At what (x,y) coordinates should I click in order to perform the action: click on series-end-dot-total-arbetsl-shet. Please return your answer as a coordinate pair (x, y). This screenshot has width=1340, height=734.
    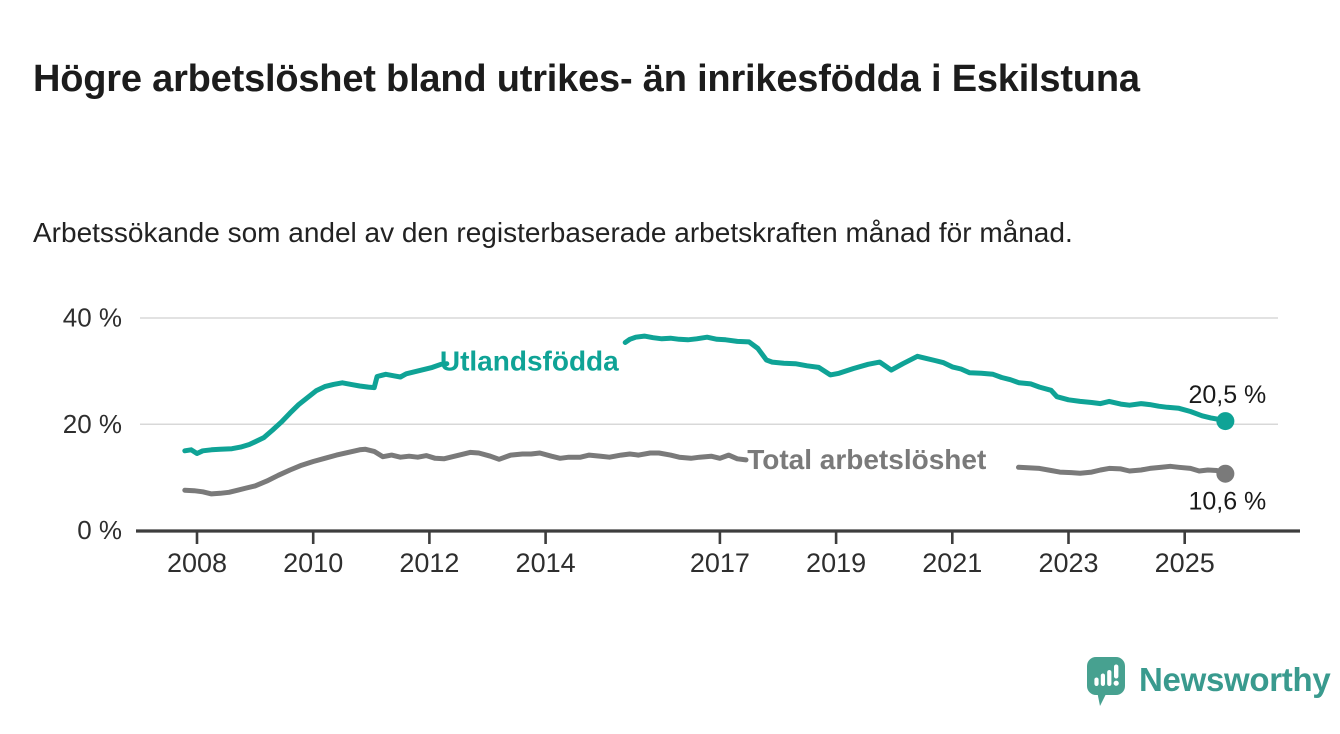
    Looking at the image, I should click on (1225, 473).